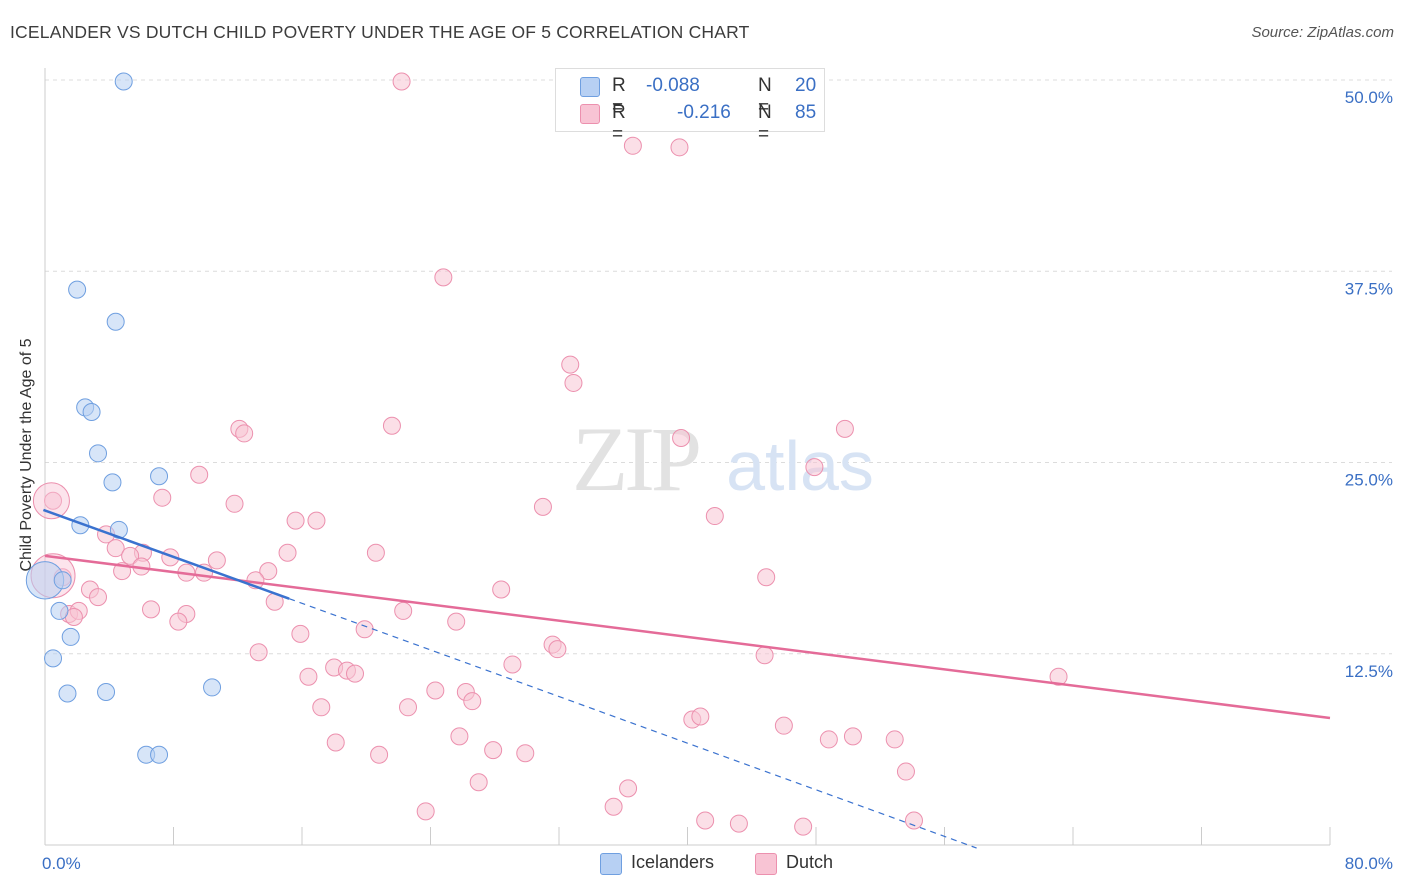  Describe the element at coordinates (1369, 671) in the screenshot. I see `y-tick-label: 12.5%` at that location.